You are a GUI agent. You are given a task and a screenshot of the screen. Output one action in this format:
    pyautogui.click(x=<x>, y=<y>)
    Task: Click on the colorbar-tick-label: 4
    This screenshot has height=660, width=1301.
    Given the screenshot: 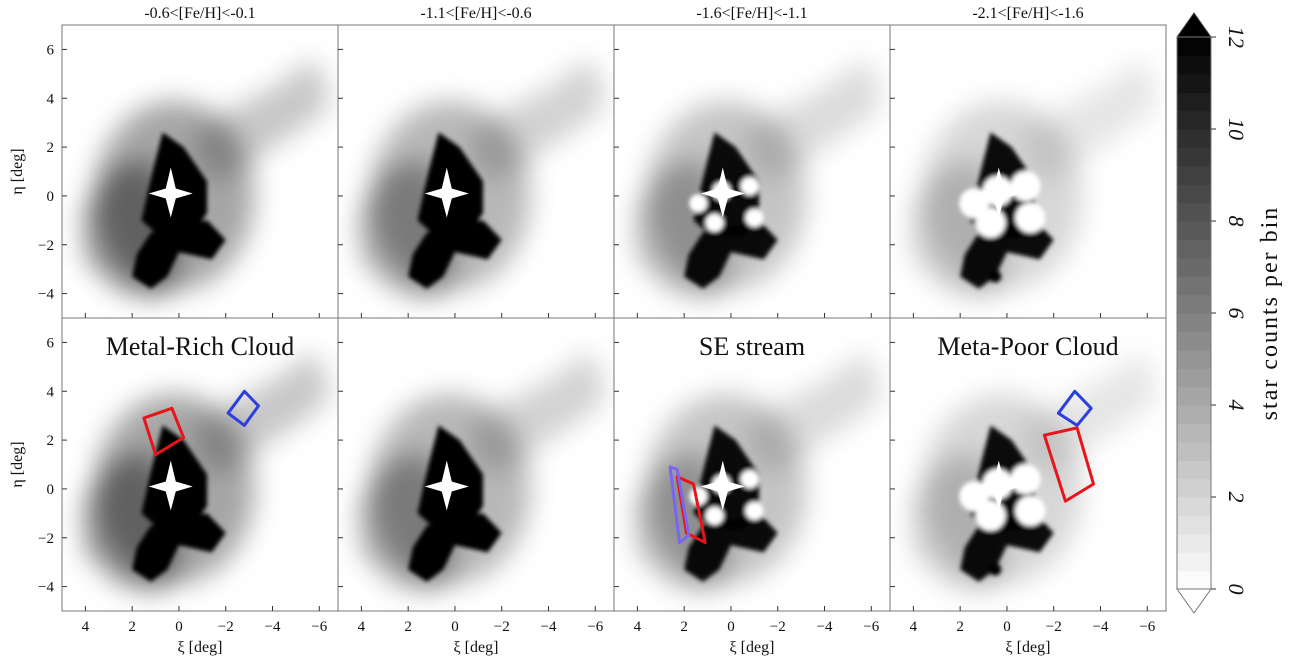 What is the action you would take?
    pyautogui.click(x=1236, y=405)
    